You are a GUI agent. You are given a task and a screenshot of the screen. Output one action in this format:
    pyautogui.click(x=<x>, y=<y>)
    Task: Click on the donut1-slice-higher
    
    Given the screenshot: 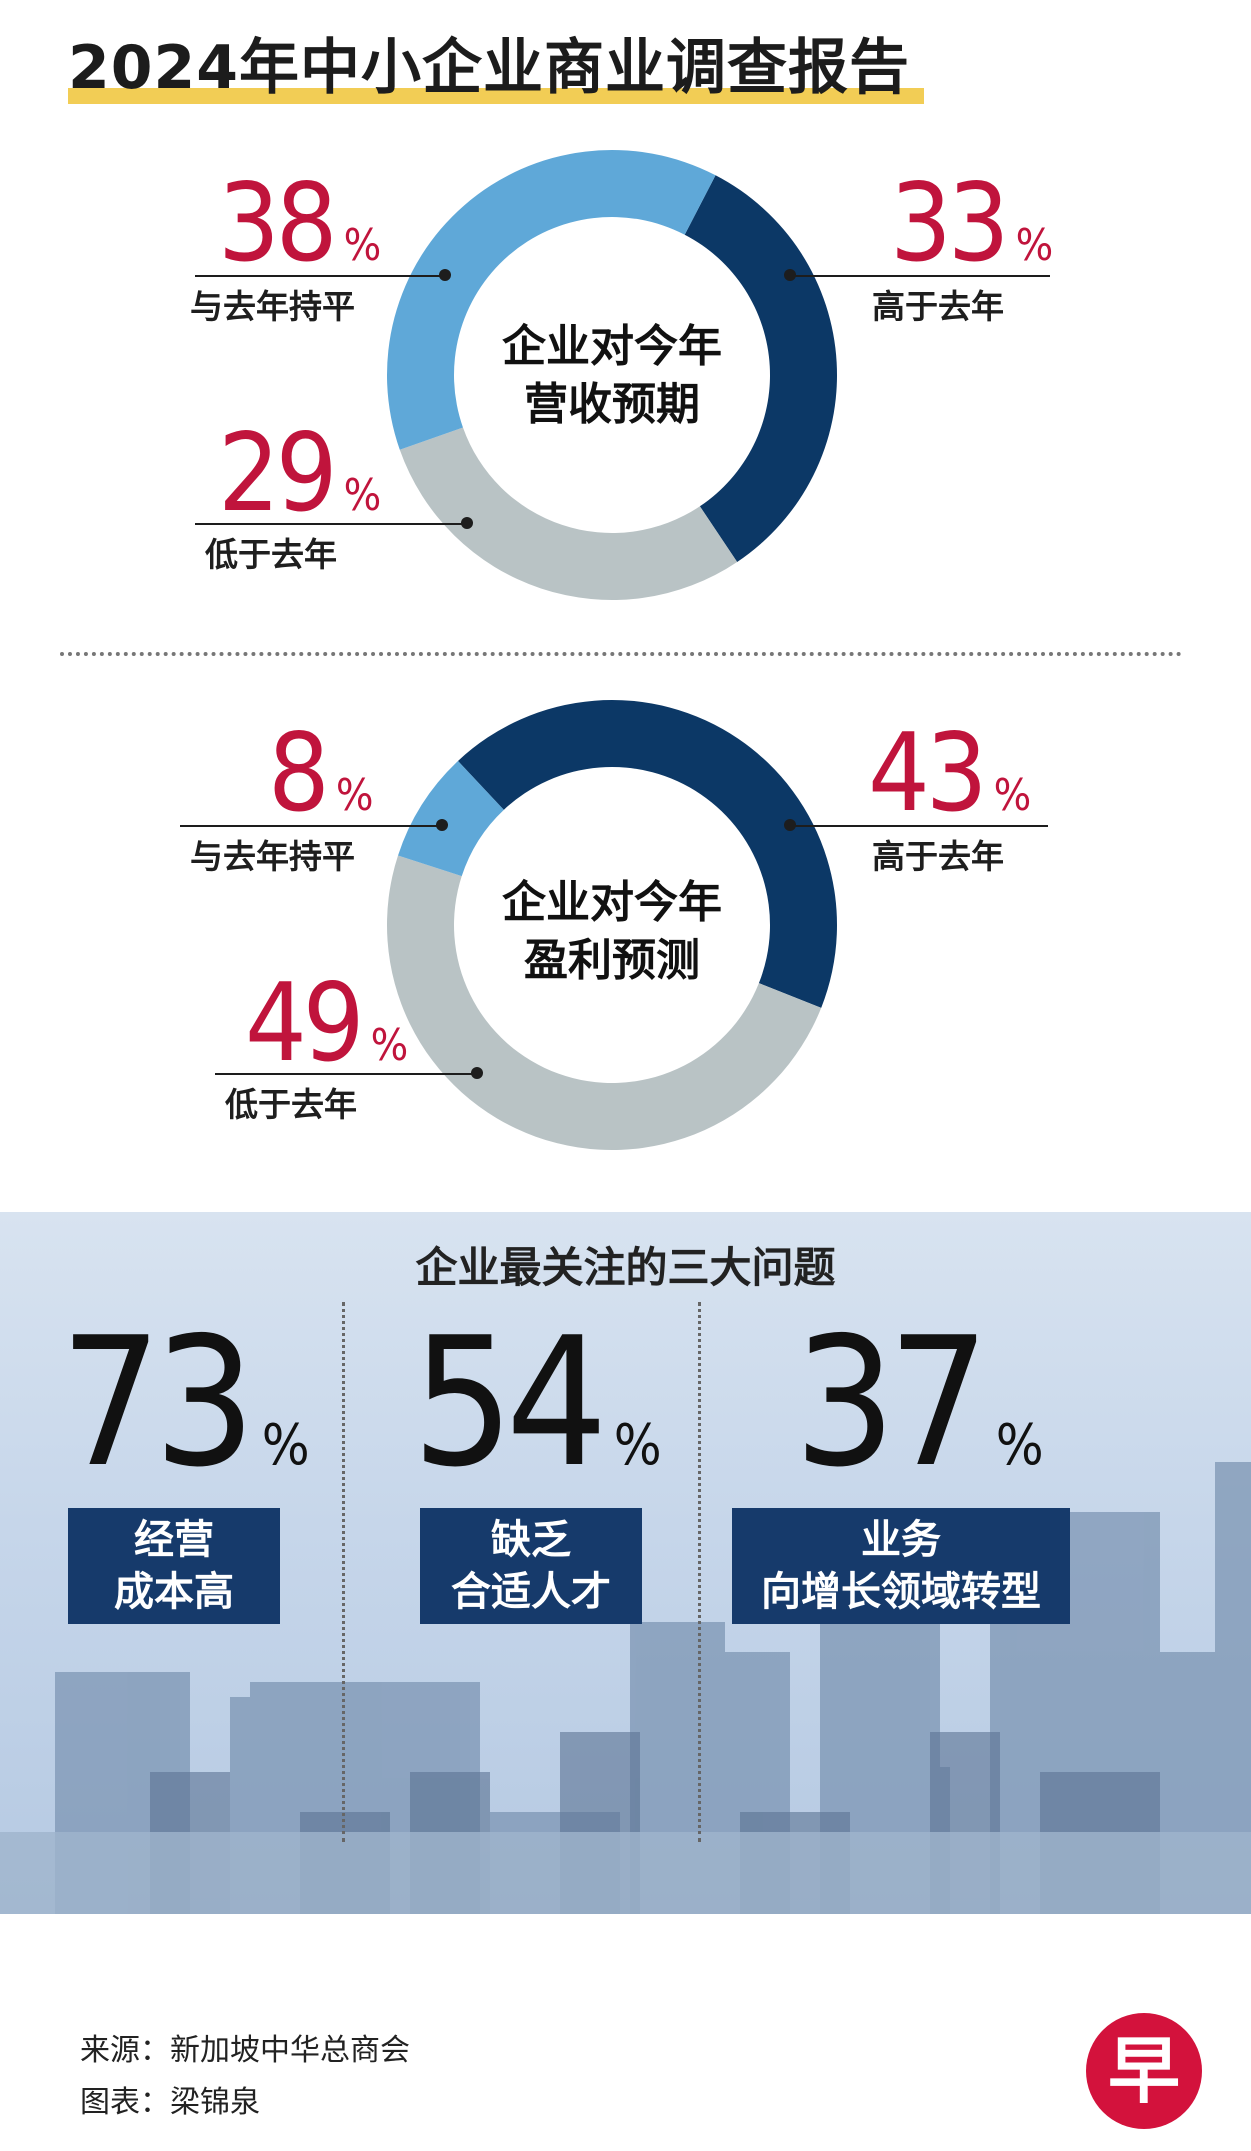 What is the action you would take?
    pyautogui.click(x=760, y=368)
    